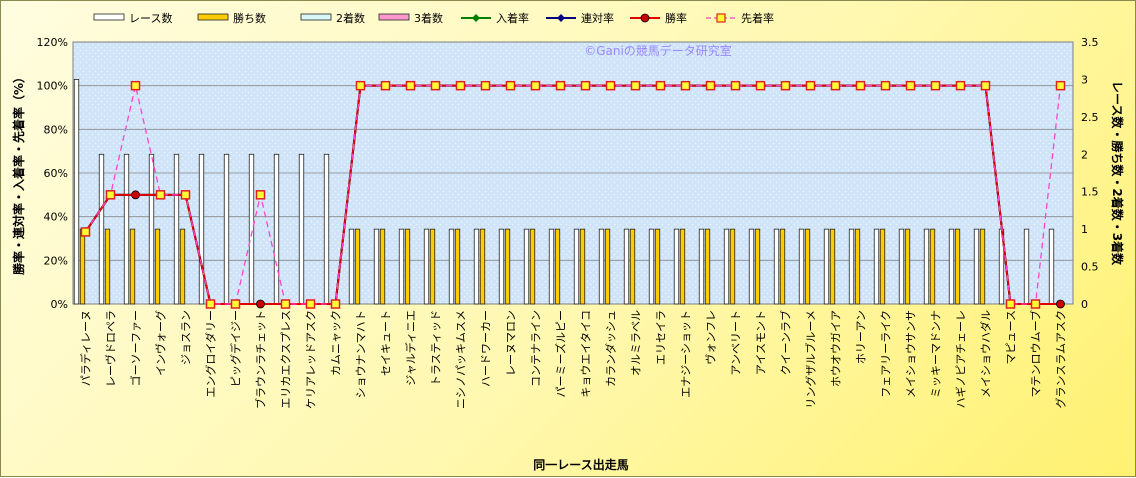  What do you see at coordinates (811, 359) in the screenshot?
I see `x-tick-label: リングザルブルーメ` at bounding box center [811, 359].